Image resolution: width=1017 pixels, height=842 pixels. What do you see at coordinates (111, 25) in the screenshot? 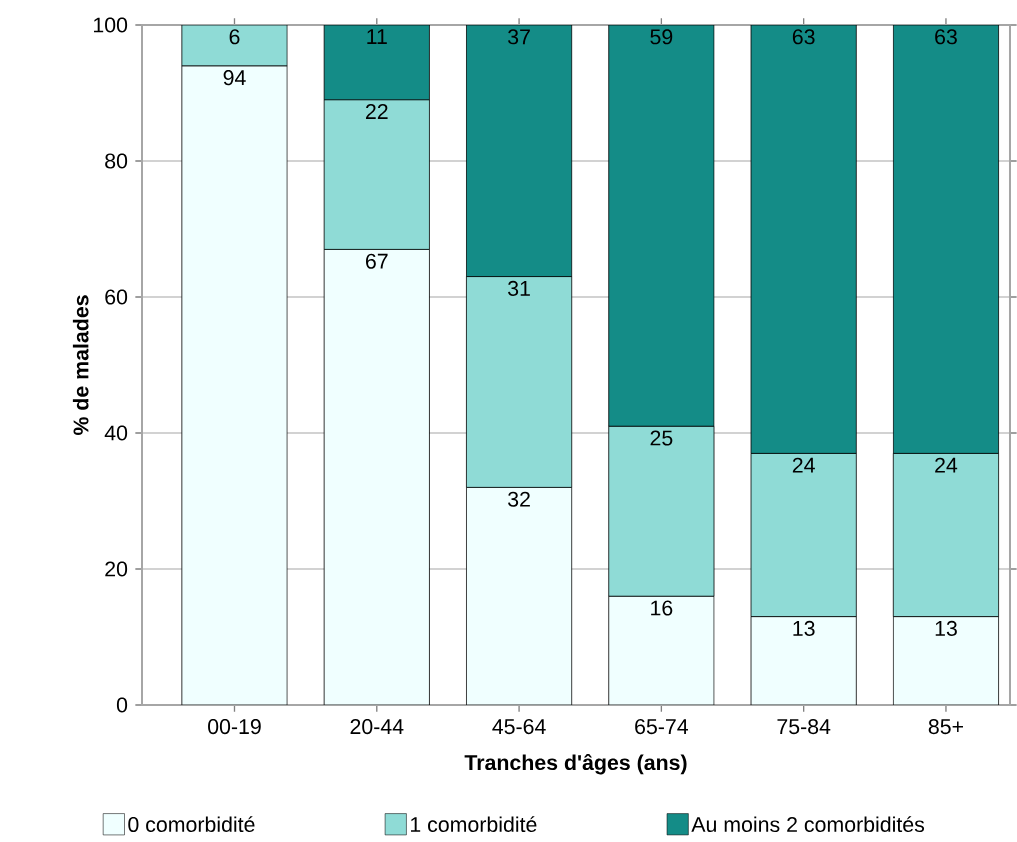
I see `y-tick-label: 100` at bounding box center [111, 25].